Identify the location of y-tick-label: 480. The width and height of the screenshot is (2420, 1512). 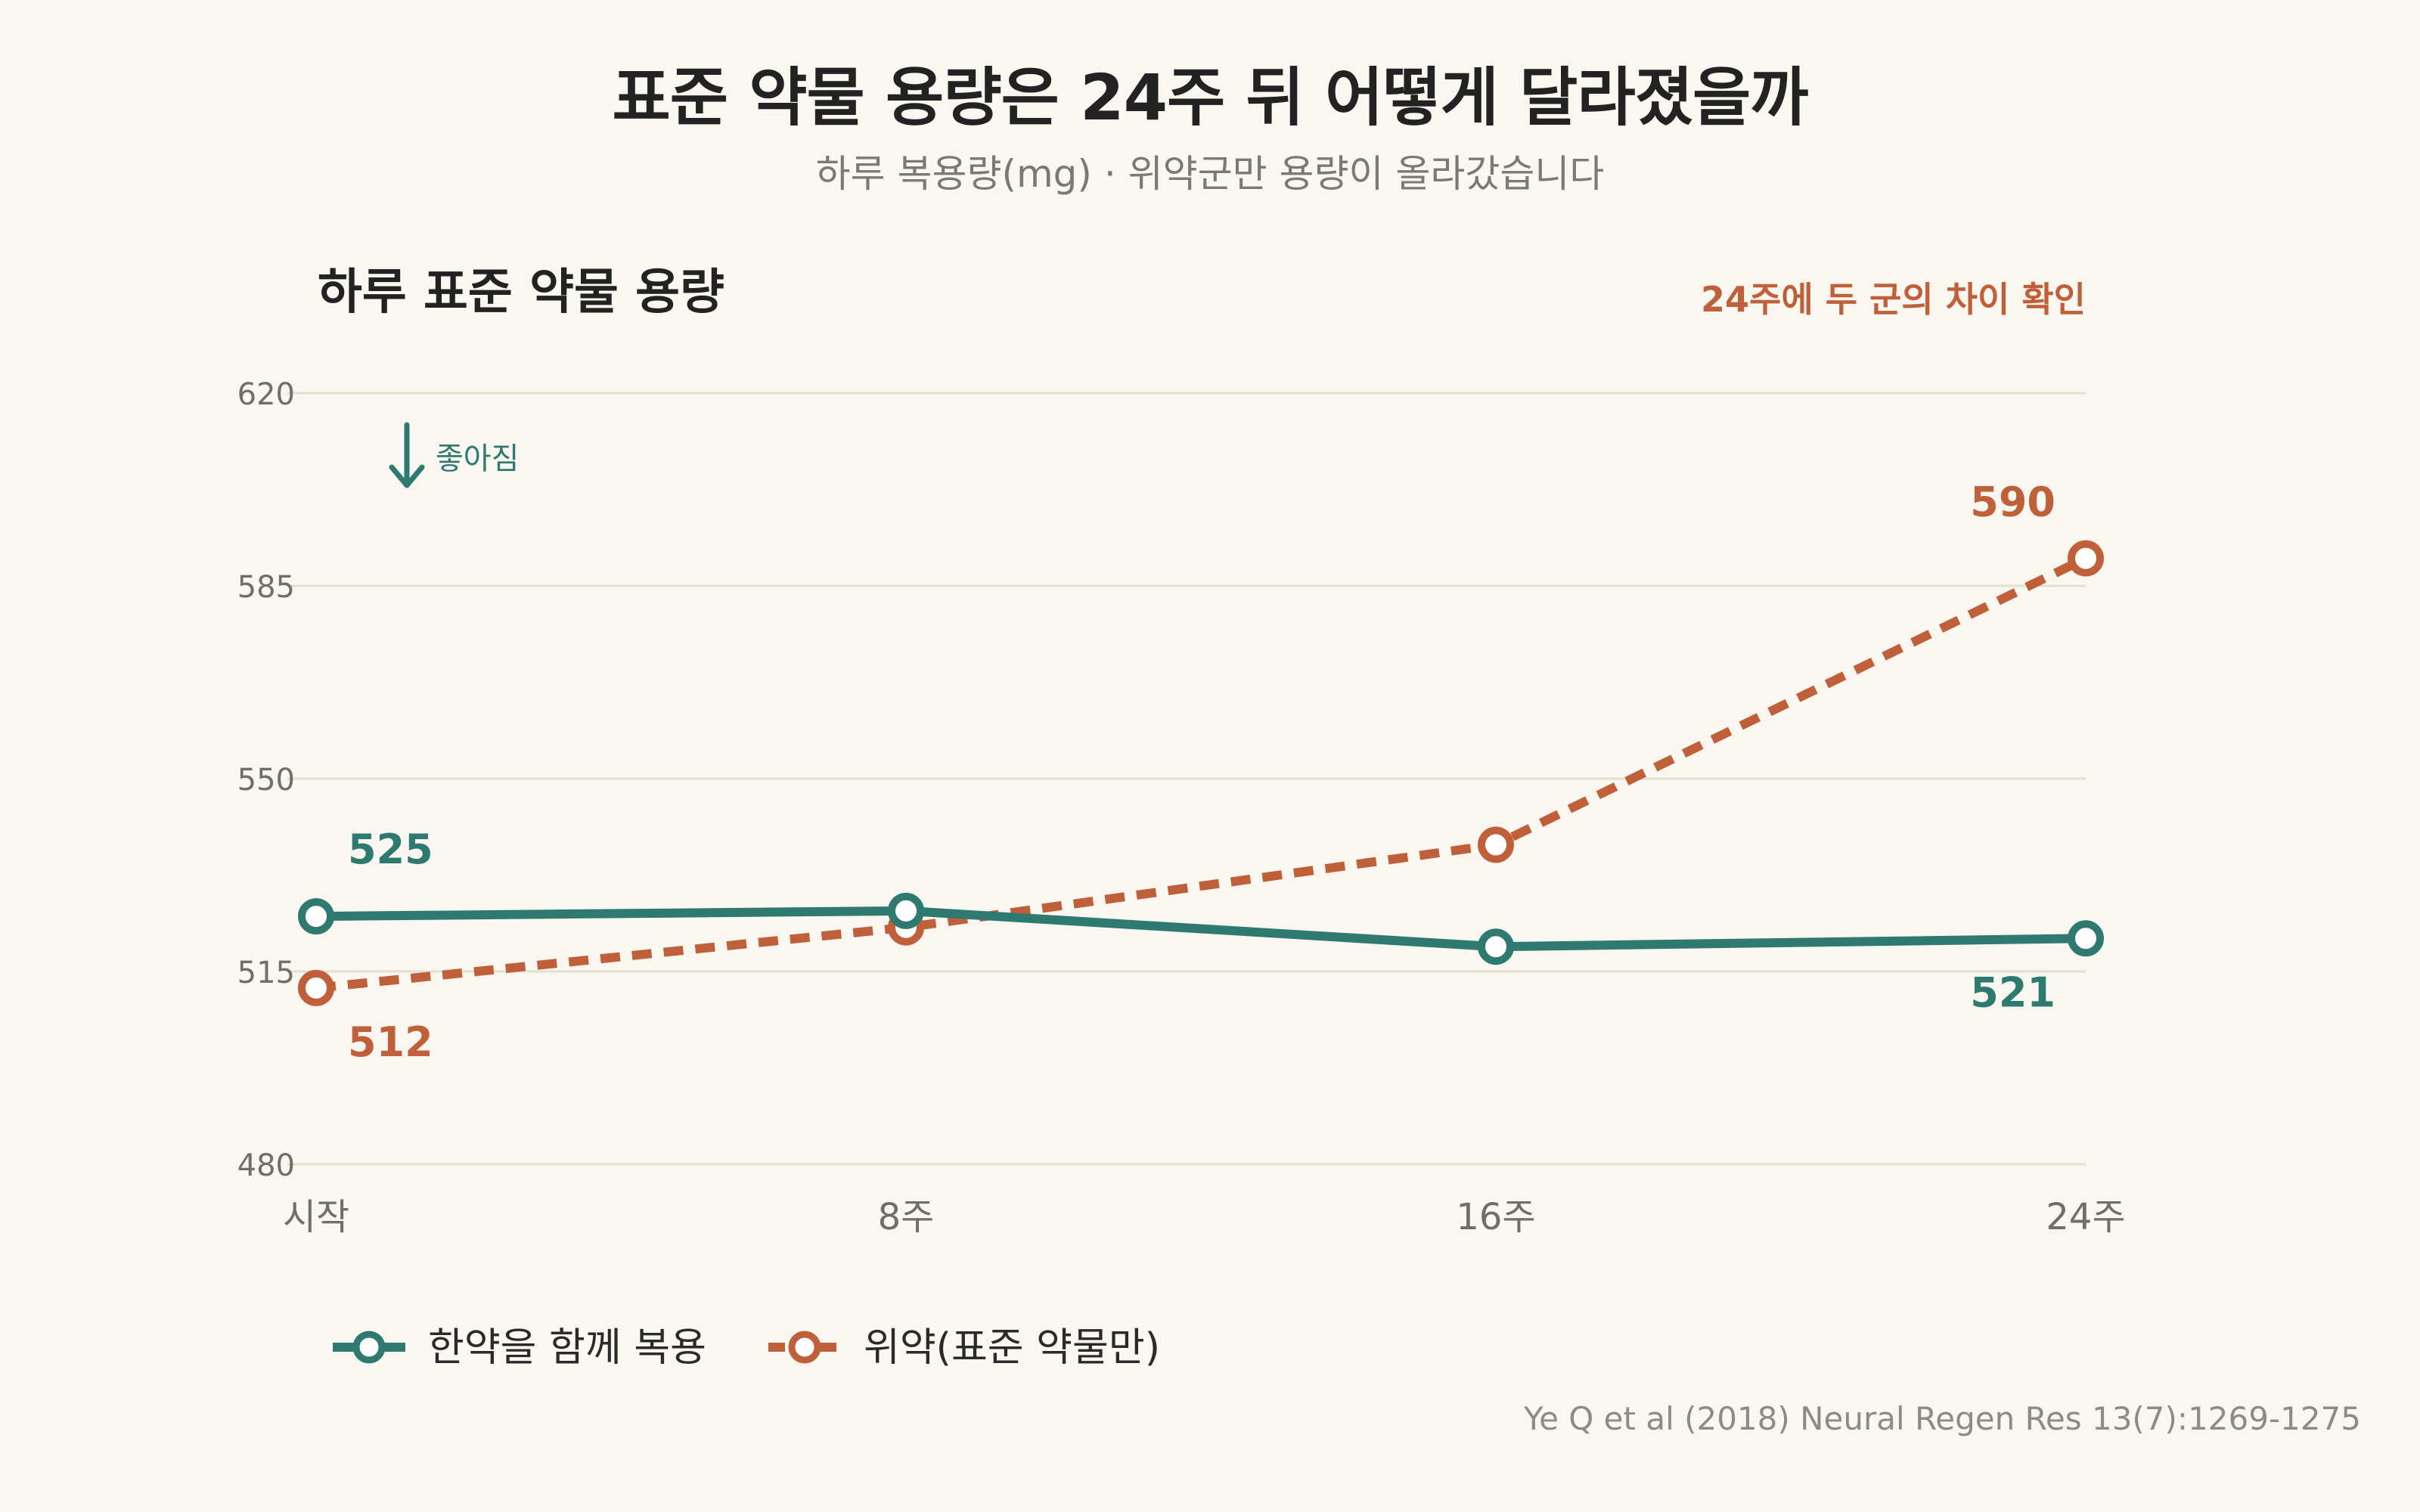
(266, 1165).